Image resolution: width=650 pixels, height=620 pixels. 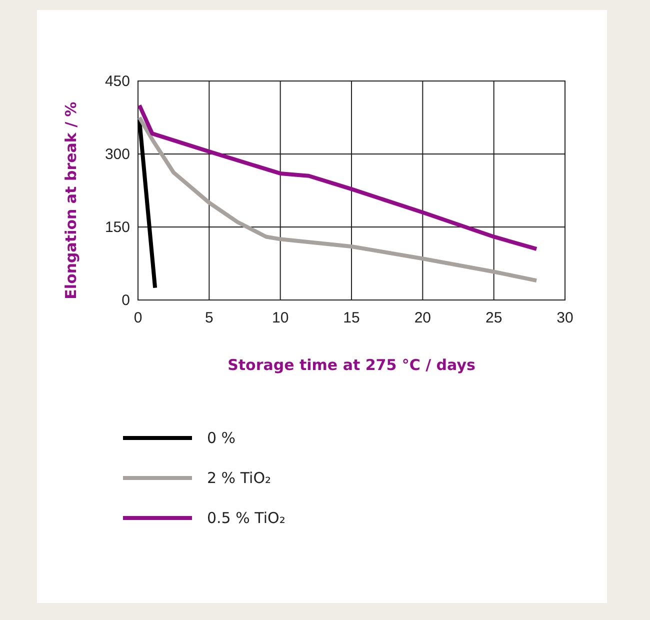 What do you see at coordinates (71, 201) in the screenshot?
I see `y-axis-title: Elongation at break / %` at bounding box center [71, 201].